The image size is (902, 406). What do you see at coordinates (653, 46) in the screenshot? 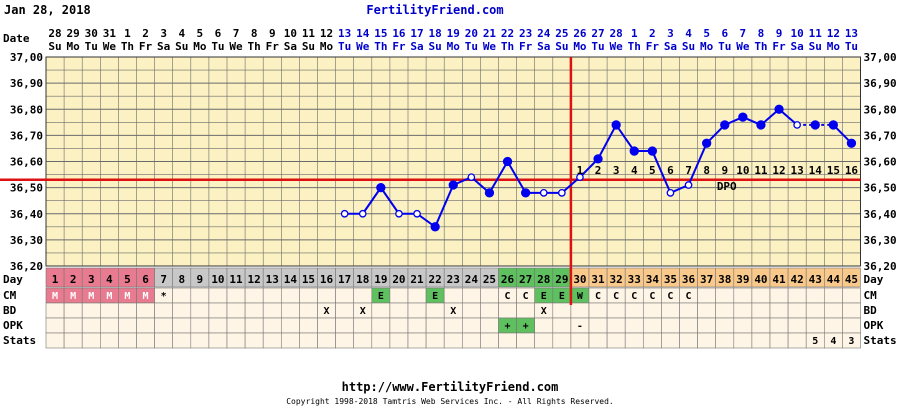
I see `weekday-label: Fr` at bounding box center [653, 46].